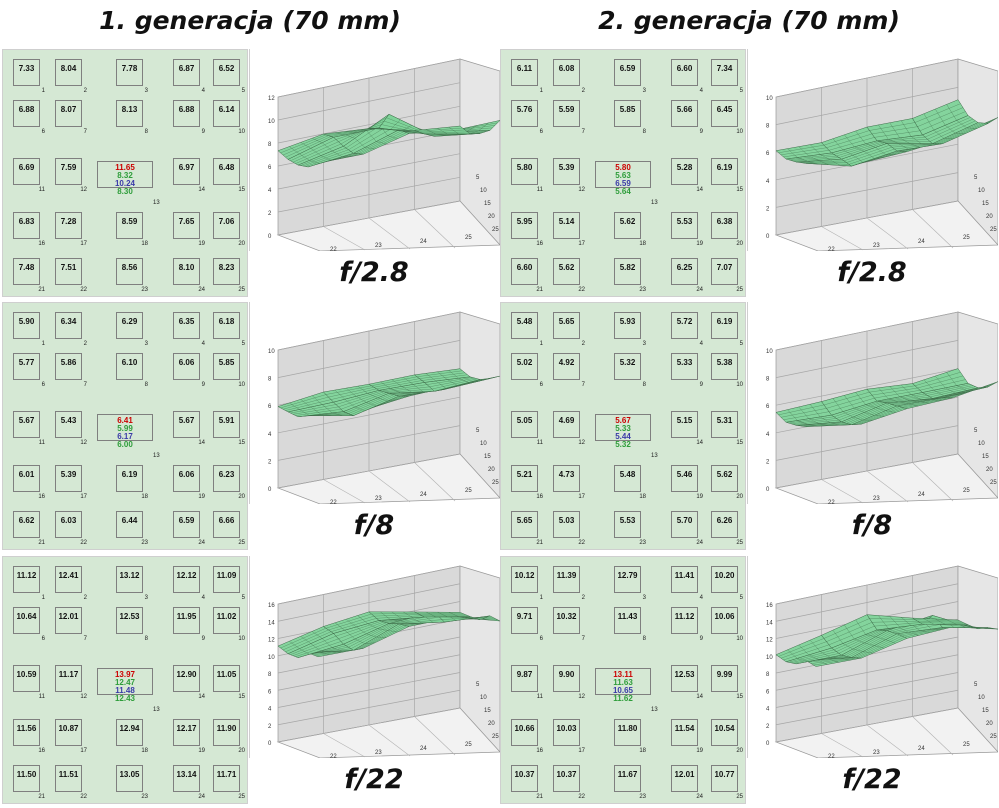 This screenshot has width=999, height=808. What do you see at coordinates (727, 528) in the screenshot?
I see `grid-cell: 6.26 25` at bounding box center [727, 528].